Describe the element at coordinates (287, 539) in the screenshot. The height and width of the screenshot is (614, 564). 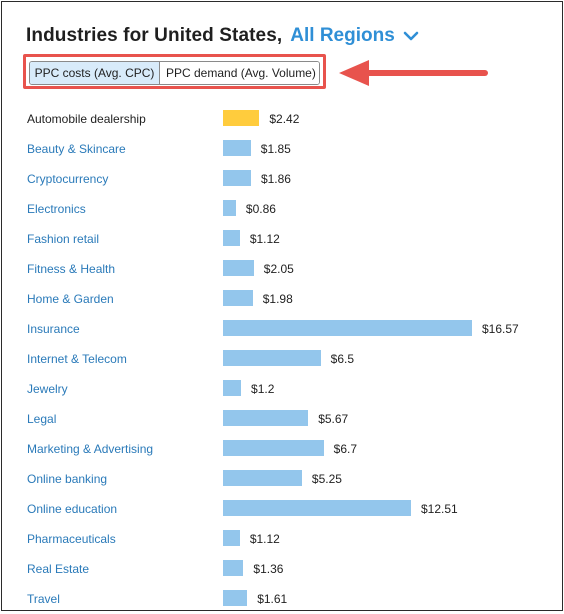
I see `industry-row: Pharmaceuticals $1.12` at that location.